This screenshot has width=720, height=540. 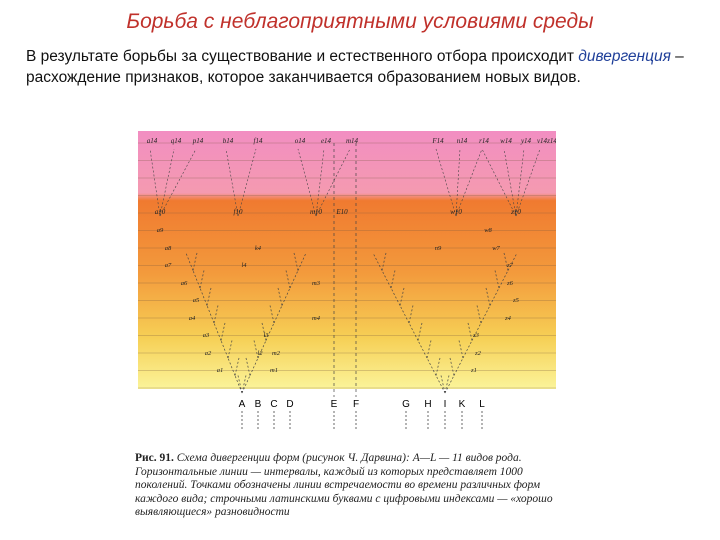 What do you see at coordinates (168, 265) in the screenshot?
I see `variety-label: a7` at bounding box center [168, 265].